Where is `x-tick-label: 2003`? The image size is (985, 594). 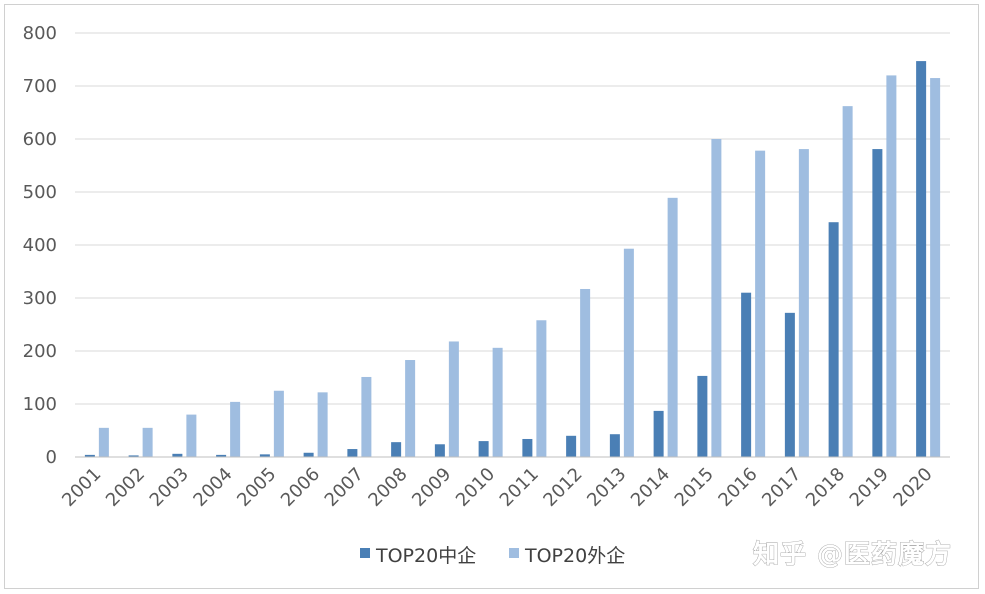
x-tick-label: 2003 is located at coordinates (169, 487).